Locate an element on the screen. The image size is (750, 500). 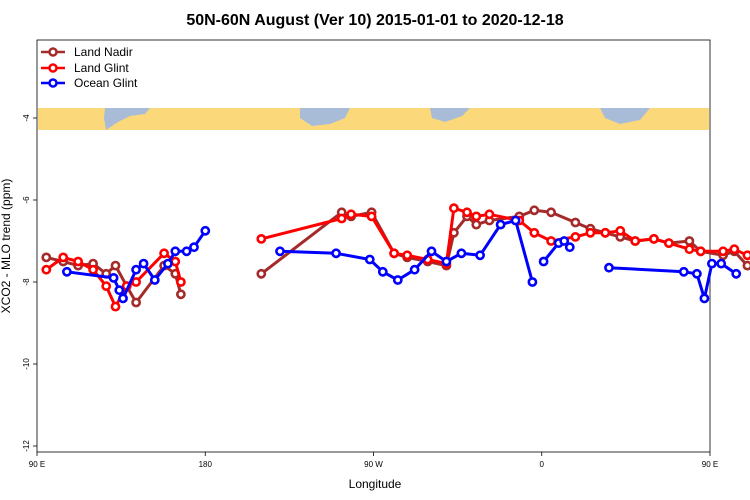
legend-marker-land-nadir is located at coordinates (53, 52).